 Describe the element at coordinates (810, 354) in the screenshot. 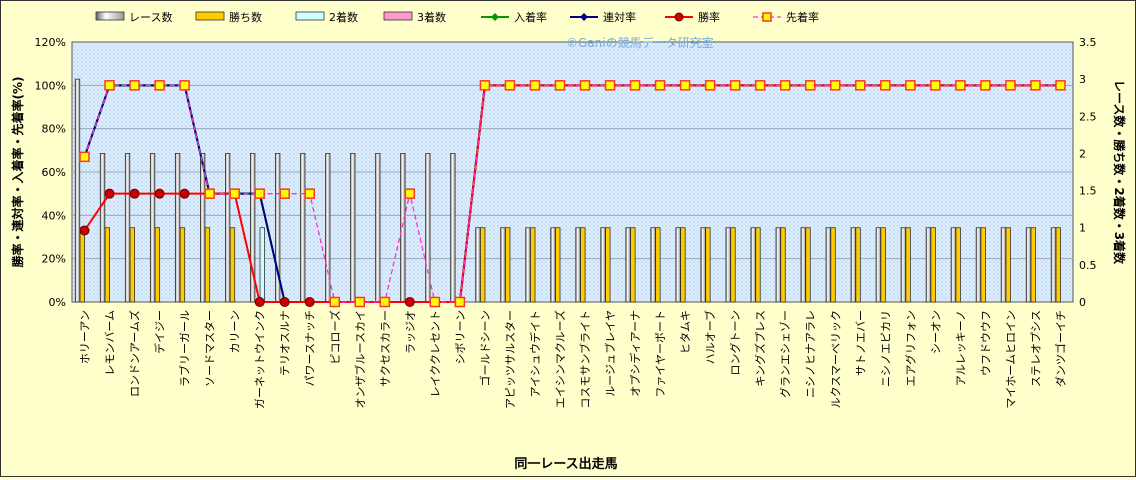

I see `x-tick-label: ニシノヒナアラレ` at that location.